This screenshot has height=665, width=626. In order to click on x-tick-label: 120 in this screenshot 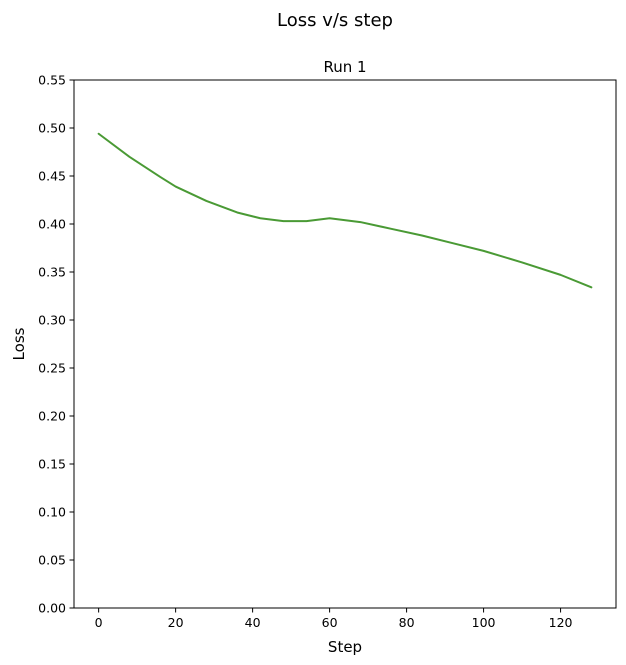, I will do `click(561, 622)`.